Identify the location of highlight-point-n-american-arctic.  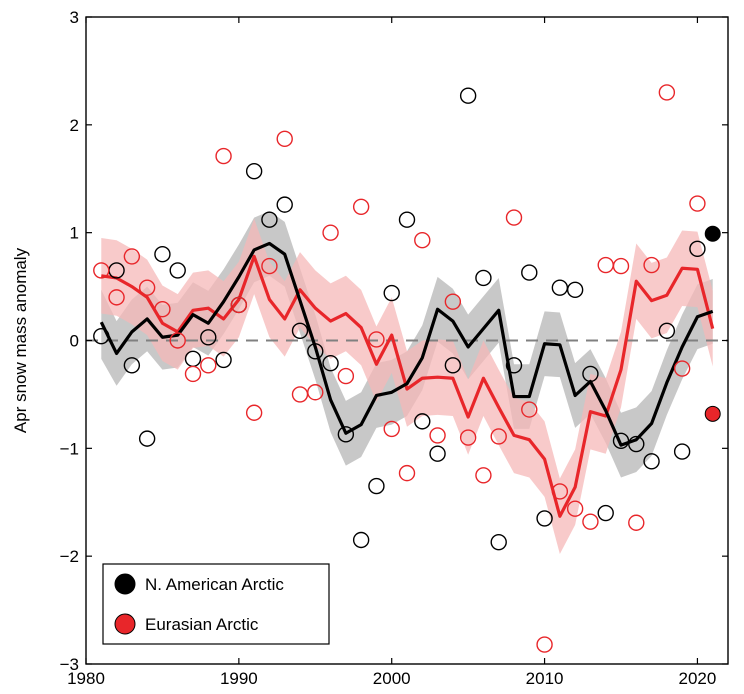
(712, 233).